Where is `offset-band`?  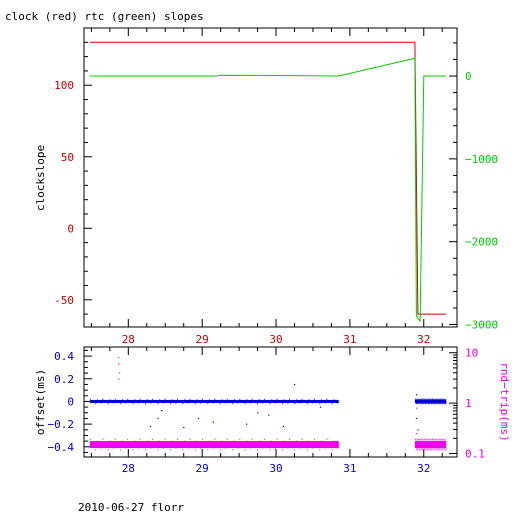 offset-band is located at coordinates (214, 401).